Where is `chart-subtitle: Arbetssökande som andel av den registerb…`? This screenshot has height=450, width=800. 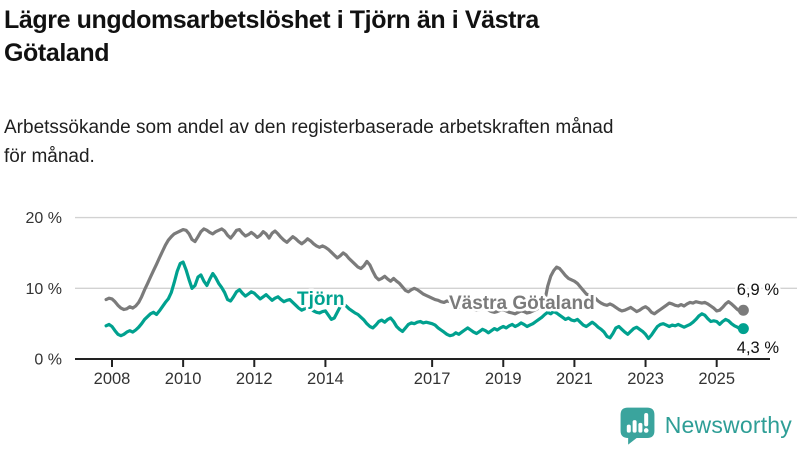
chart-subtitle: Arbetssökande som andel av den registerb… is located at coordinates (394, 142).